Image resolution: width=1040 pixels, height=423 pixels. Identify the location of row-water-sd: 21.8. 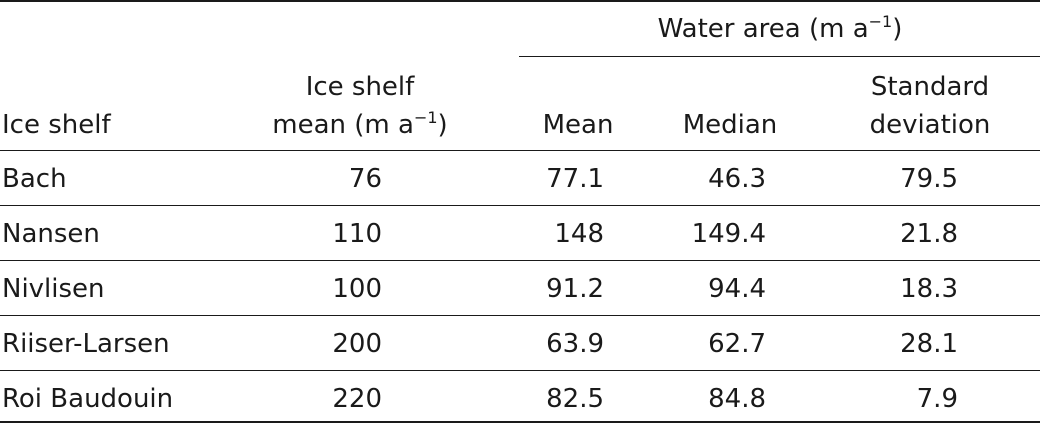
(929, 234).